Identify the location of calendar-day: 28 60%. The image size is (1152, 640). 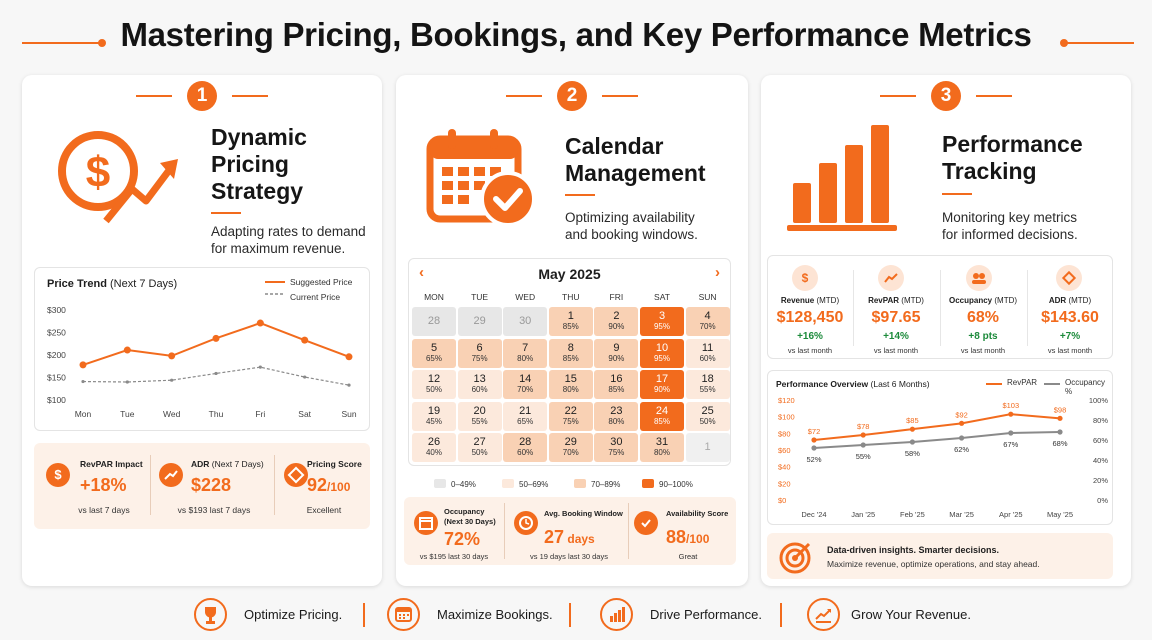
(525, 447).